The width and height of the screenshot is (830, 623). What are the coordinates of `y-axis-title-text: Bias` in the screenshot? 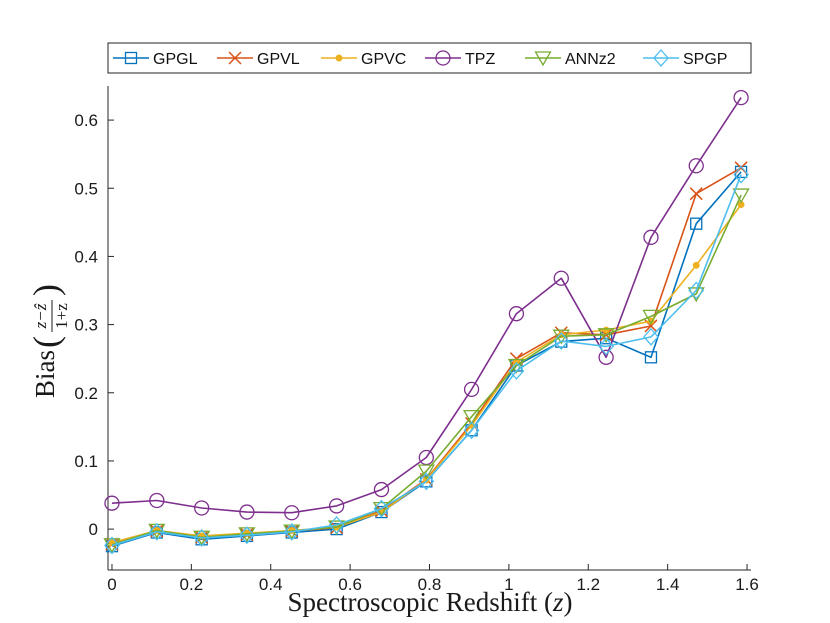 It's located at (45, 374).